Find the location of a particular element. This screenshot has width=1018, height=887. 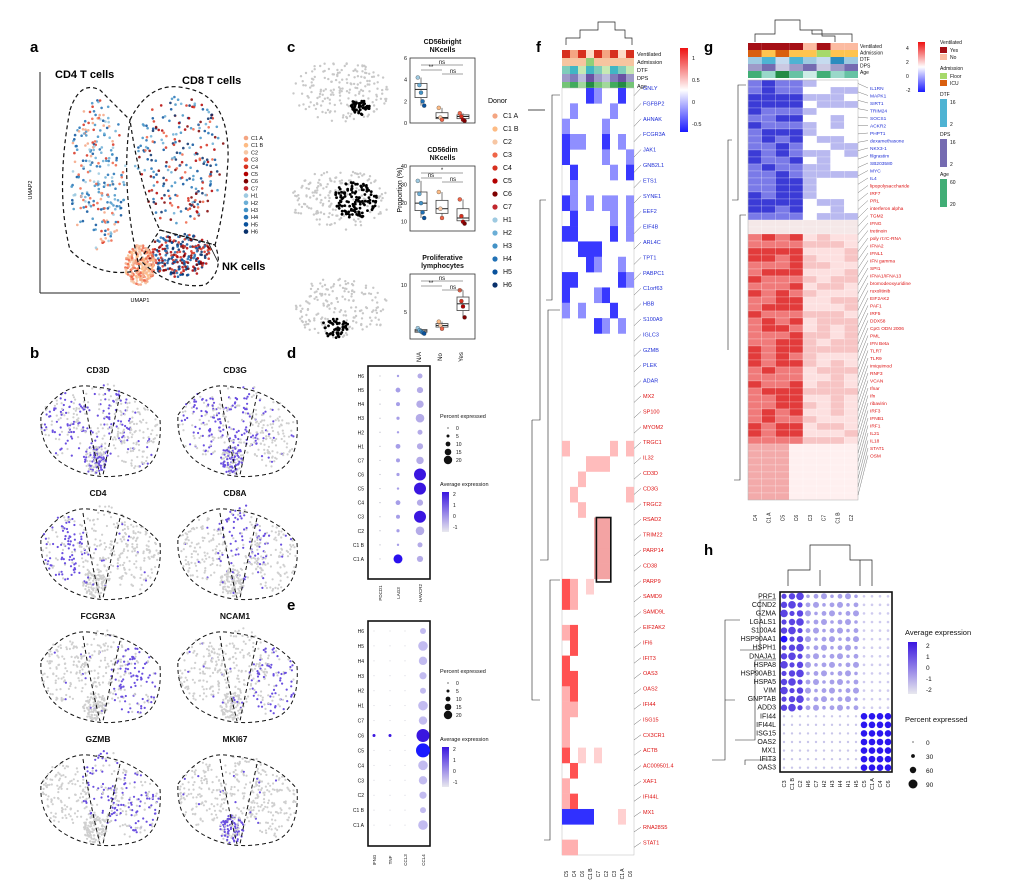

feature-title: NCAM1 is located at coordinates (235, 616).